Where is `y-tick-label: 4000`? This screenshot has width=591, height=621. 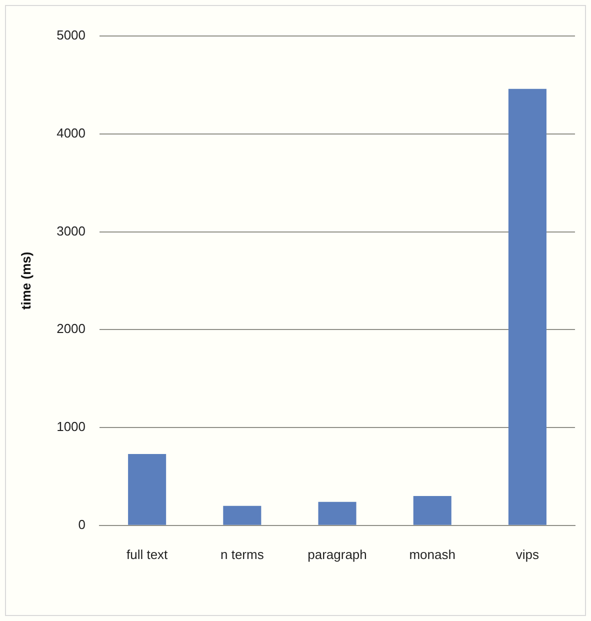 y-tick-label: 4000 is located at coordinates (71, 132).